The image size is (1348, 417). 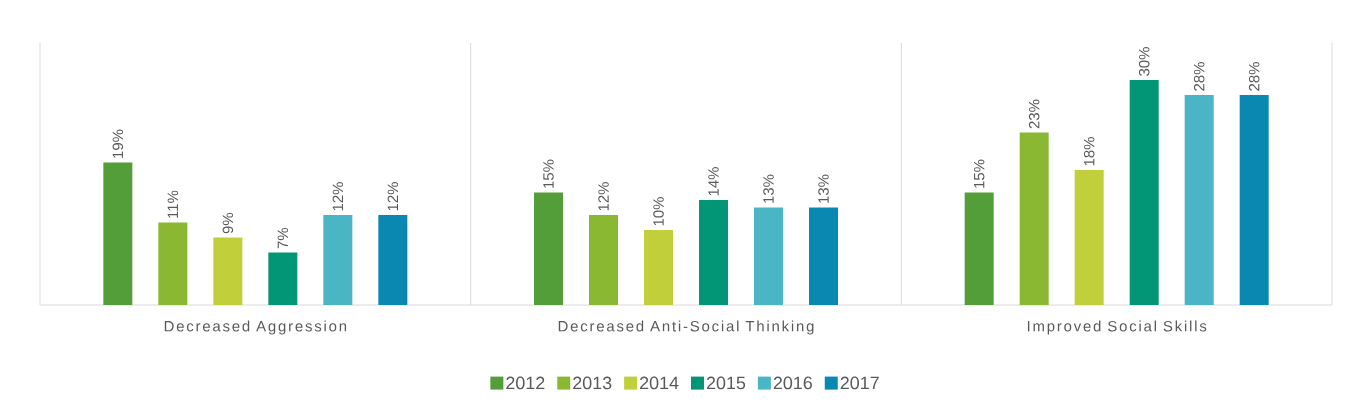 What do you see at coordinates (255, 327) in the screenshot?
I see `x-tick-label: Decreased Aggression` at bounding box center [255, 327].